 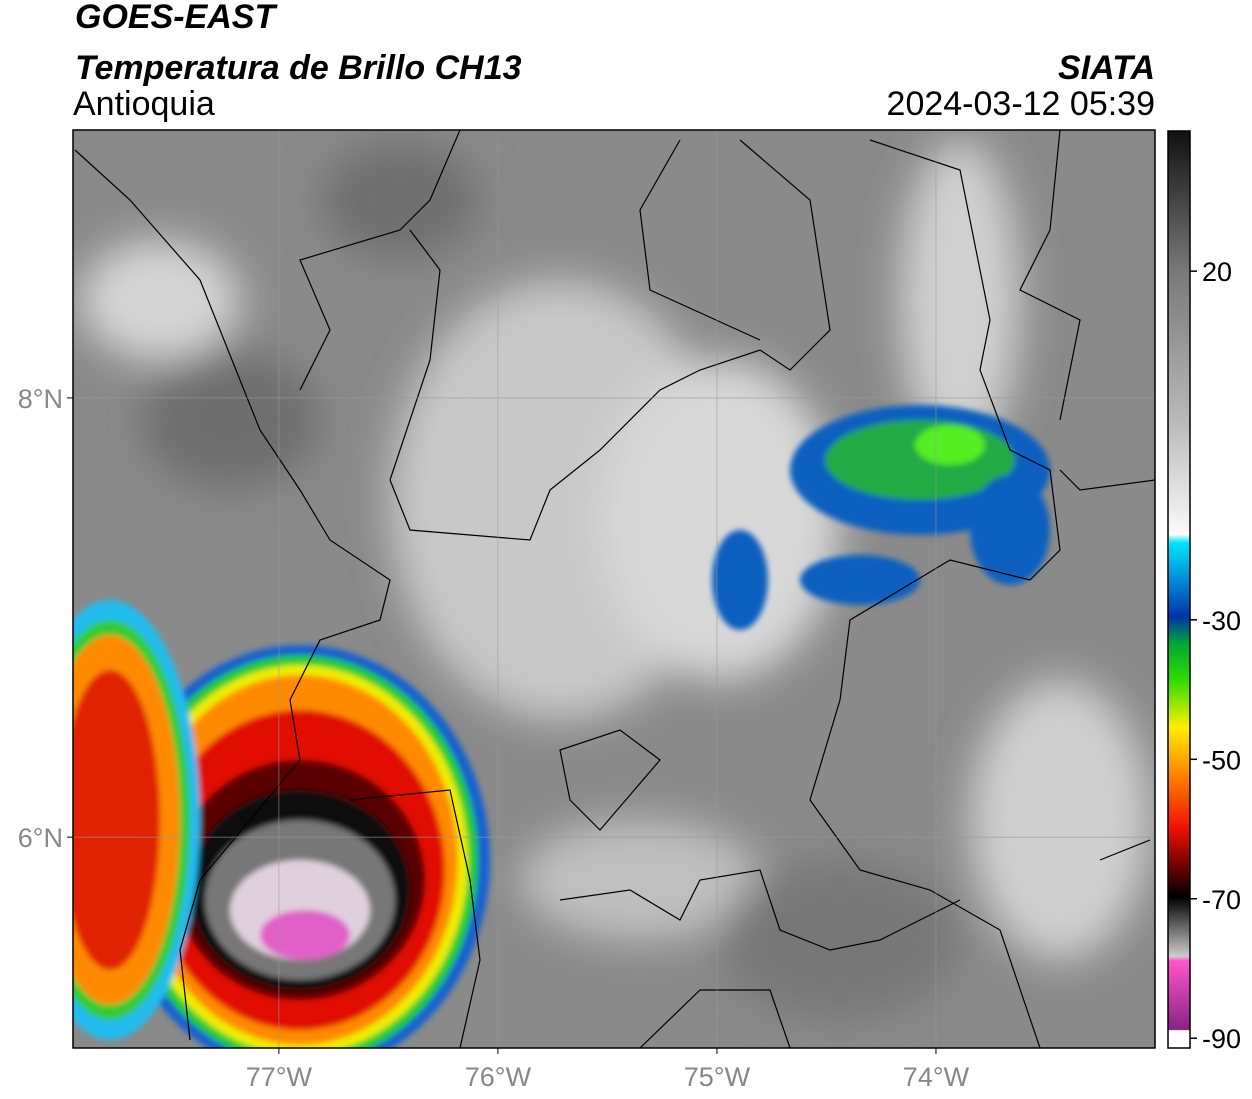 I want to click on colorbar-tick-label: -30, so click(x=1221, y=621).